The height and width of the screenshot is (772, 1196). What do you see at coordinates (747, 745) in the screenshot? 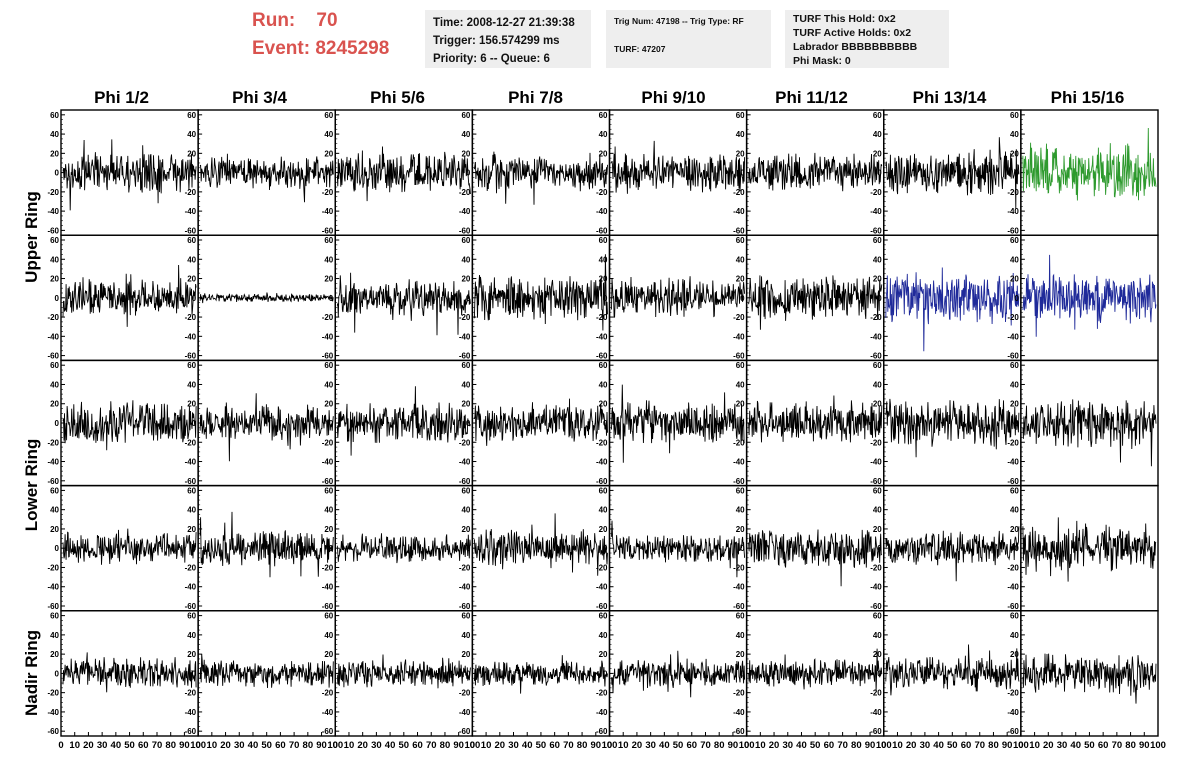
I see `x-tick-label: 100` at bounding box center [747, 745].